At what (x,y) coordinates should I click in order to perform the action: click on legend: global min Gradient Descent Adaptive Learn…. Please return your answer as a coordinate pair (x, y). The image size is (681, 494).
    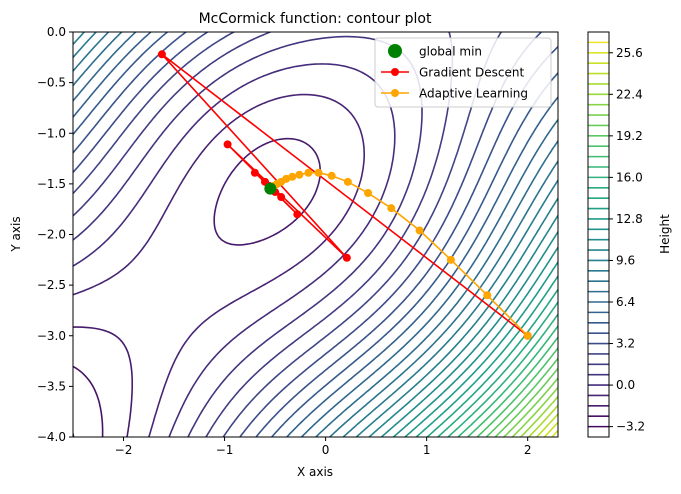
    Looking at the image, I should click on (463, 72).